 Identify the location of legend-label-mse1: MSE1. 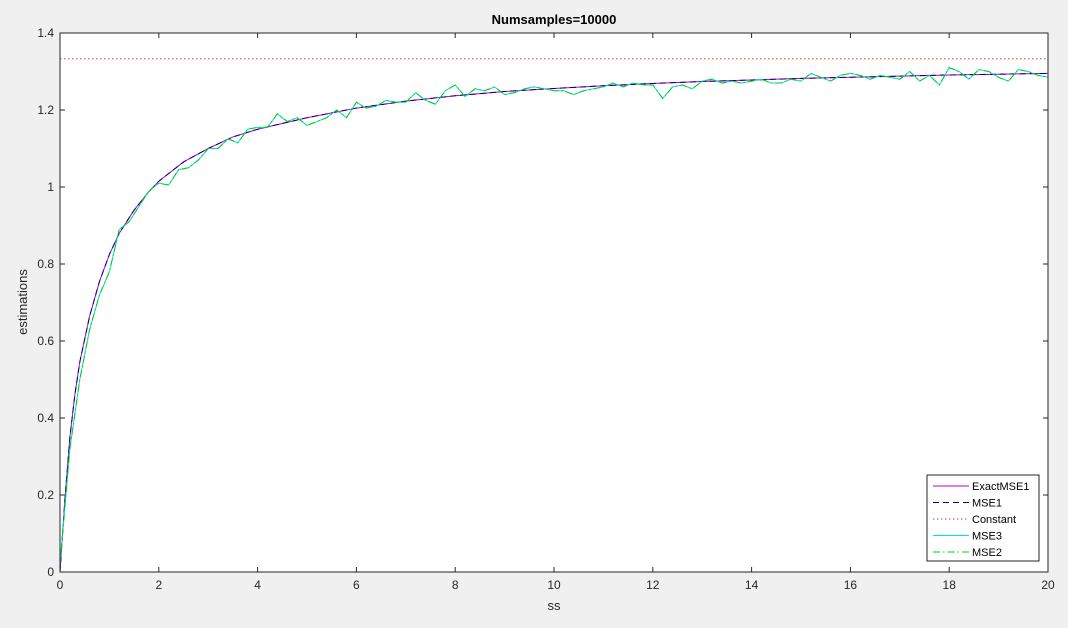
(987, 504).